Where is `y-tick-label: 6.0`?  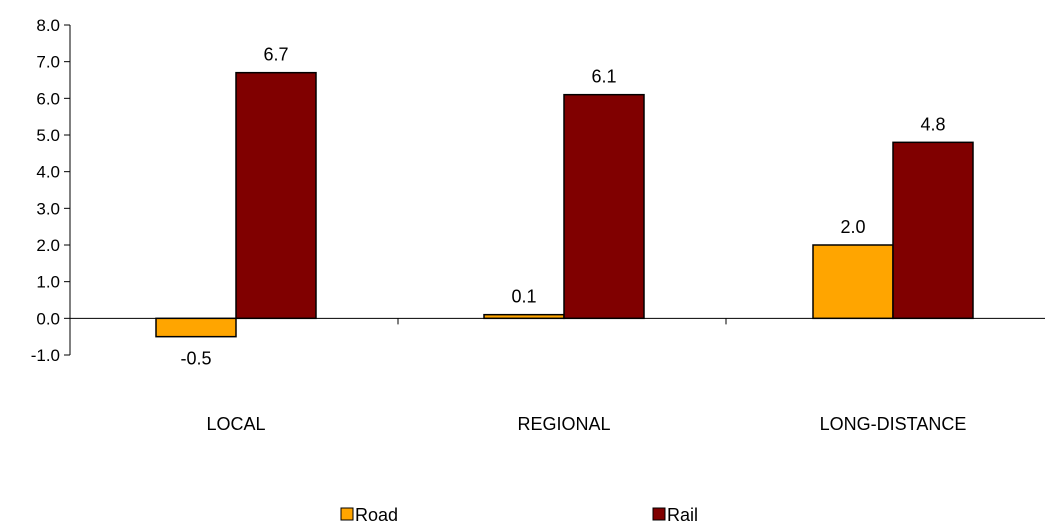 y-tick-label: 6.0 is located at coordinates (48, 98).